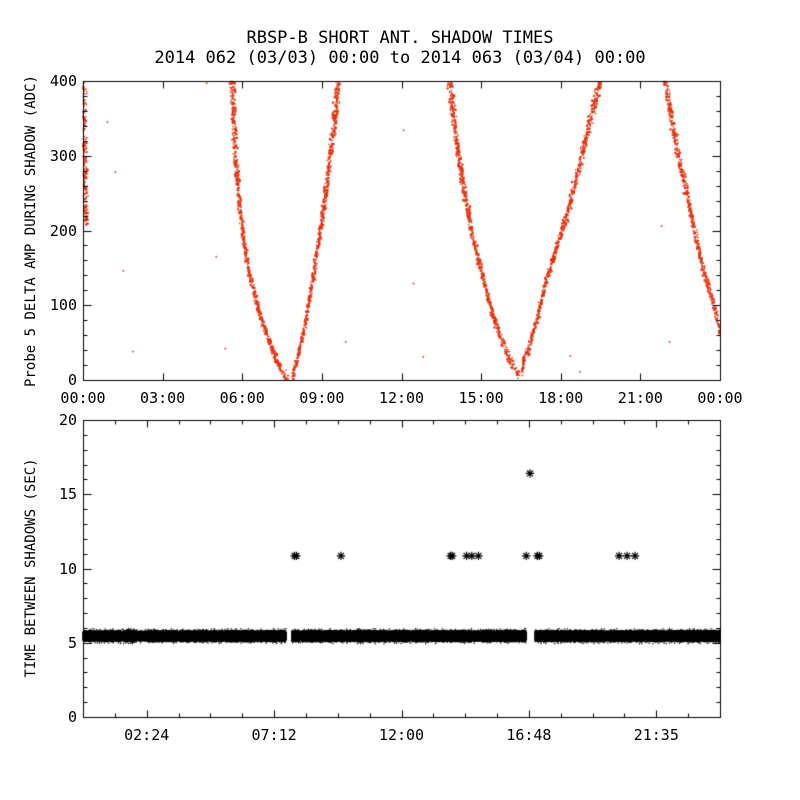  Describe the element at coordinates (163, 398) in the screenshot. I see `top-x-tick-label: 03:00` at that location.